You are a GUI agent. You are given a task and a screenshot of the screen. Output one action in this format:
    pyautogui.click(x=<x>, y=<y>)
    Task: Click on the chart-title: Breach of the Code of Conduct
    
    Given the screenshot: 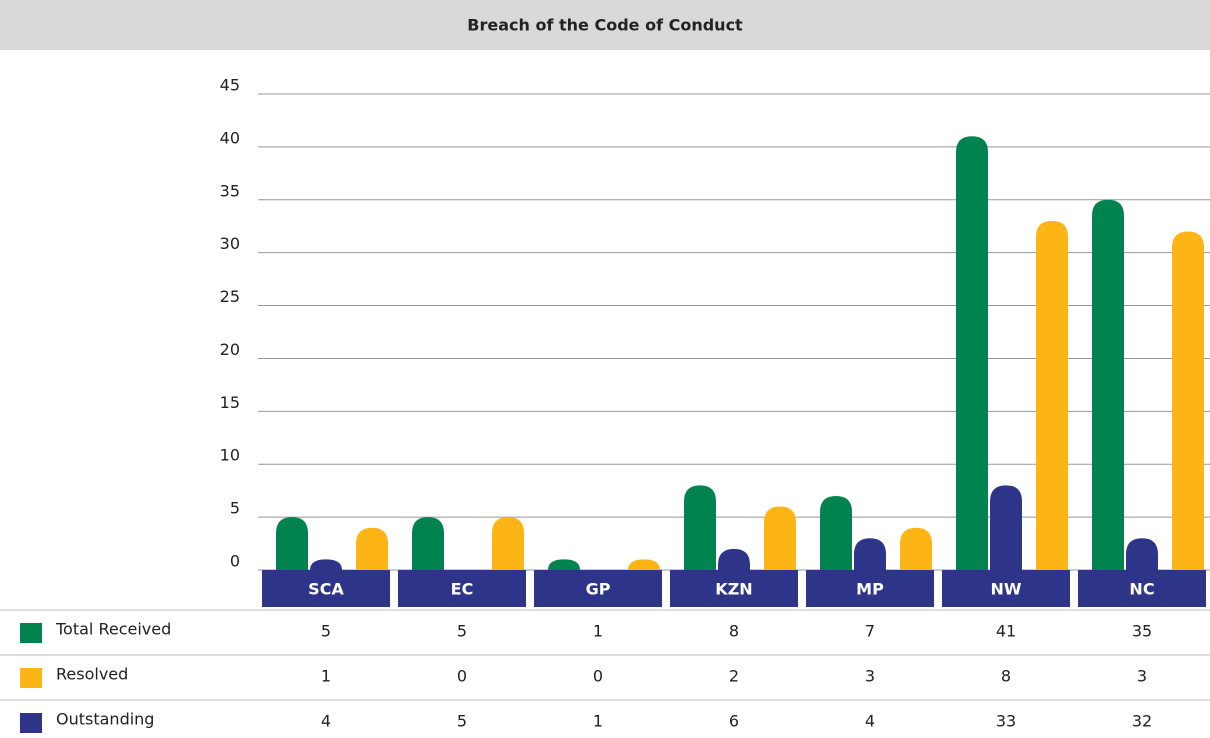 What is the action you would take?
    pyautogui.click(x=605, y=25)
    